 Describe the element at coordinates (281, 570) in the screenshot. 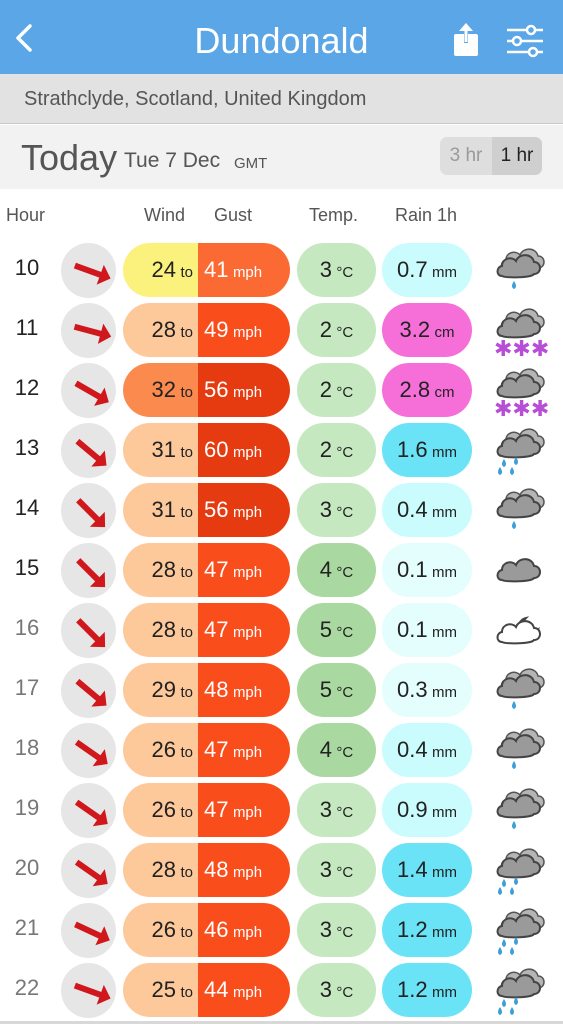

I see `forecast-row: 15 28 to 47 mph 4 °C 0.1 mm` at that location.